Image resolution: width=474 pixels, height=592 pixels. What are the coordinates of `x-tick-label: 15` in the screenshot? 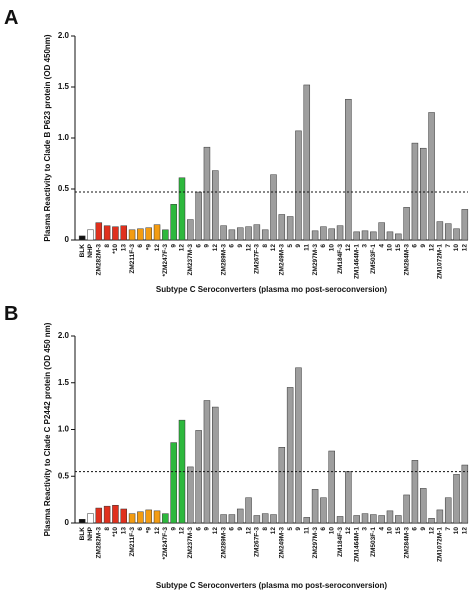 It's located at (398, 531).